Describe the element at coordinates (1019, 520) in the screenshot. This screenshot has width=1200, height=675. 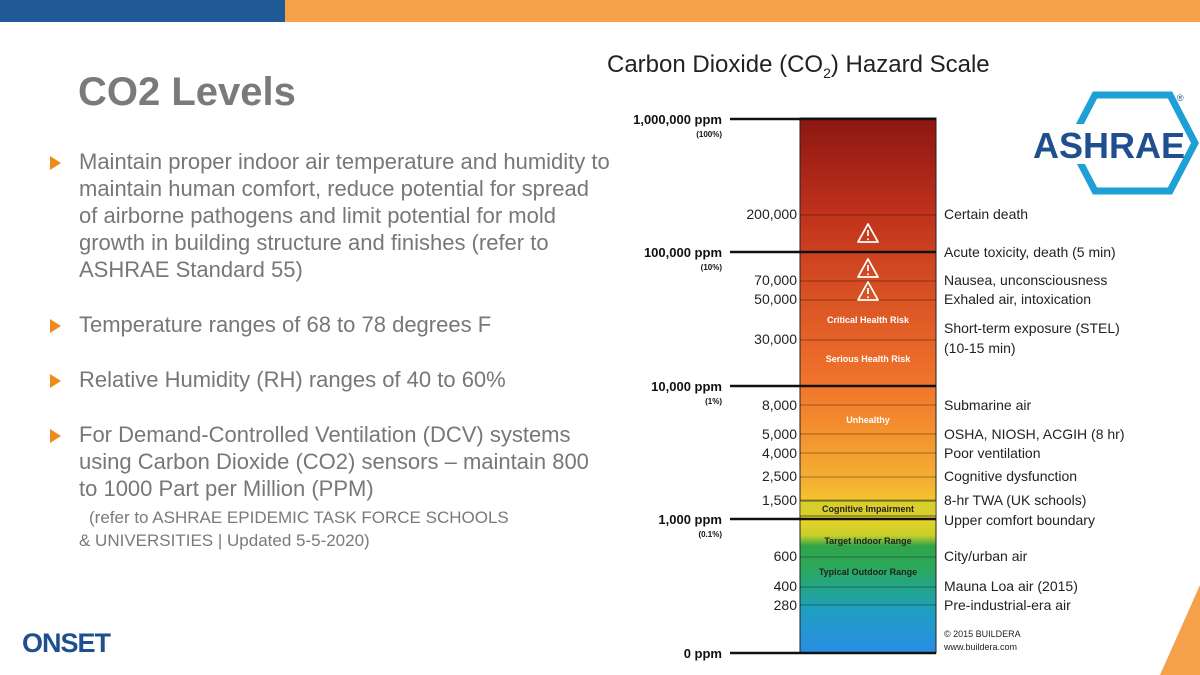
I see `level-desc: Upper comfort boundary` at that location.